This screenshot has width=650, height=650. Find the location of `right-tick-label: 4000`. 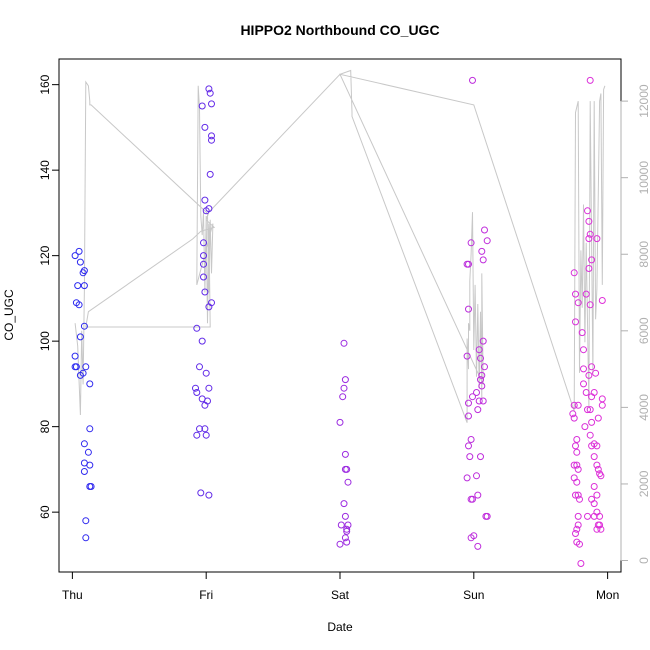

right-tick-label: 4000 is located at coordinates (643, 407).